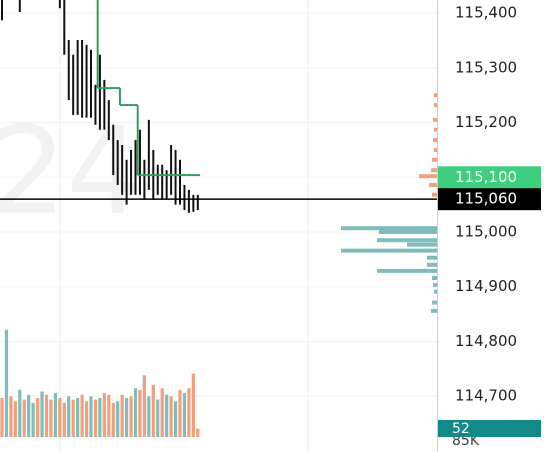 The width and height of the screenshot is (544, 452). Describe the element at coordinates (486, 13) in the screenshot. I see `y-tick-label: 115,400` at that location.